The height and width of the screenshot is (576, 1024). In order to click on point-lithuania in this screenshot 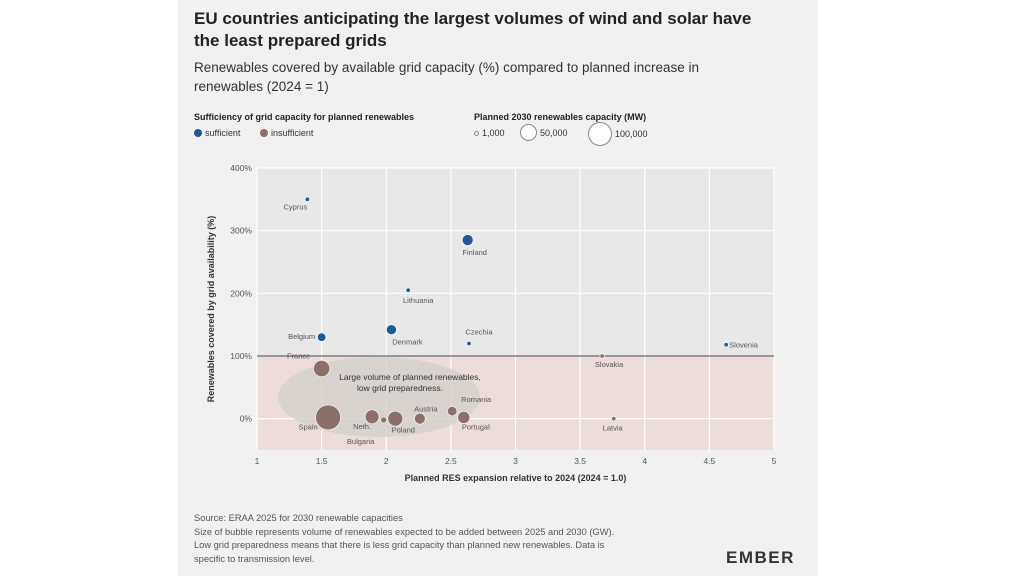, I will do `click(408, 290)`.